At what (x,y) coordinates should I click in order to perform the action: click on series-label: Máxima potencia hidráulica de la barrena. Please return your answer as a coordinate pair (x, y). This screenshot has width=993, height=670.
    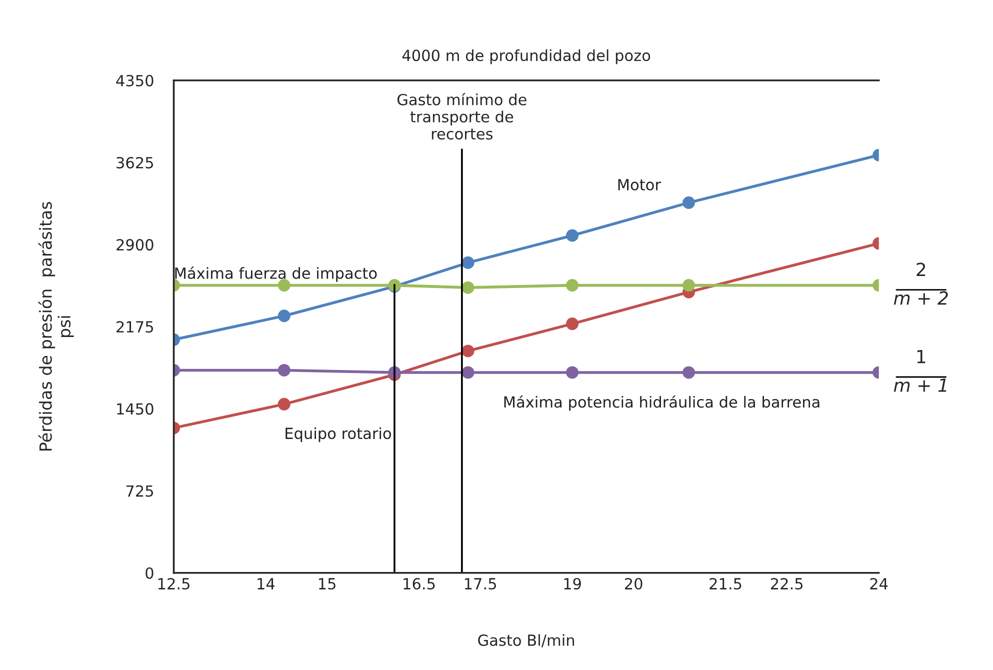
    Looking at the image, I should click on (662, 403).